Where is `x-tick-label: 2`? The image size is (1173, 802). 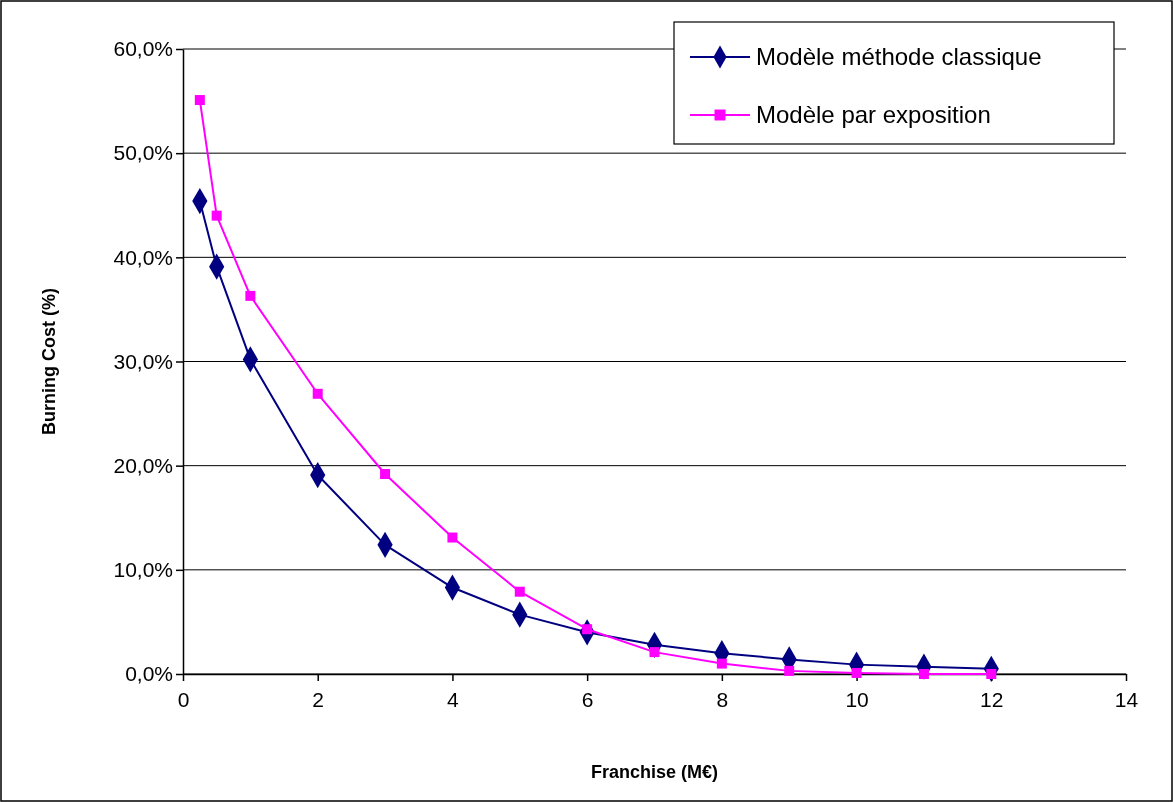 x-tick-label: 2 is located at coordinates (318, 700).